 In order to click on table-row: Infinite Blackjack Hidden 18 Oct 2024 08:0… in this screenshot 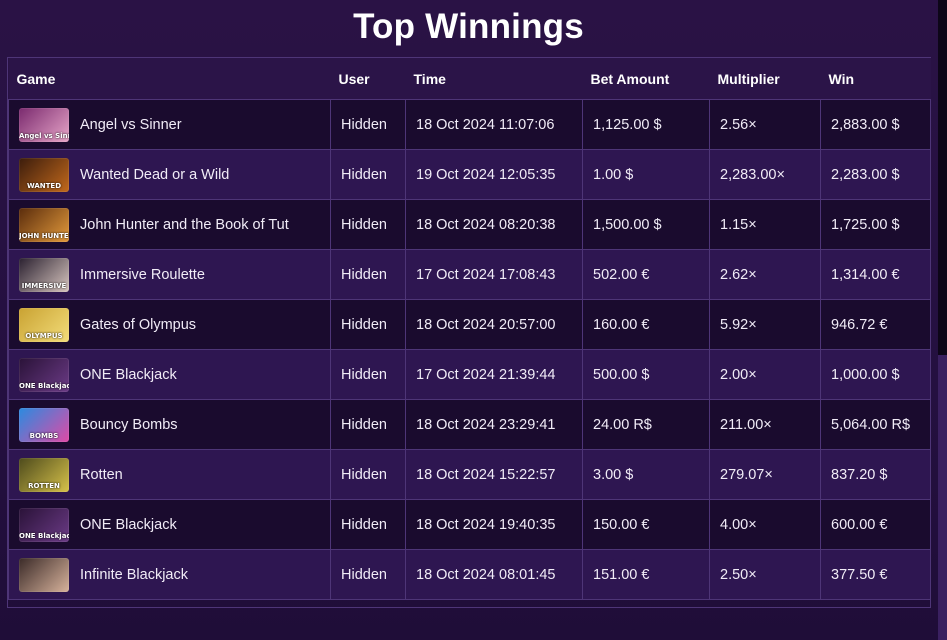, I will do `click(469, 574)`.